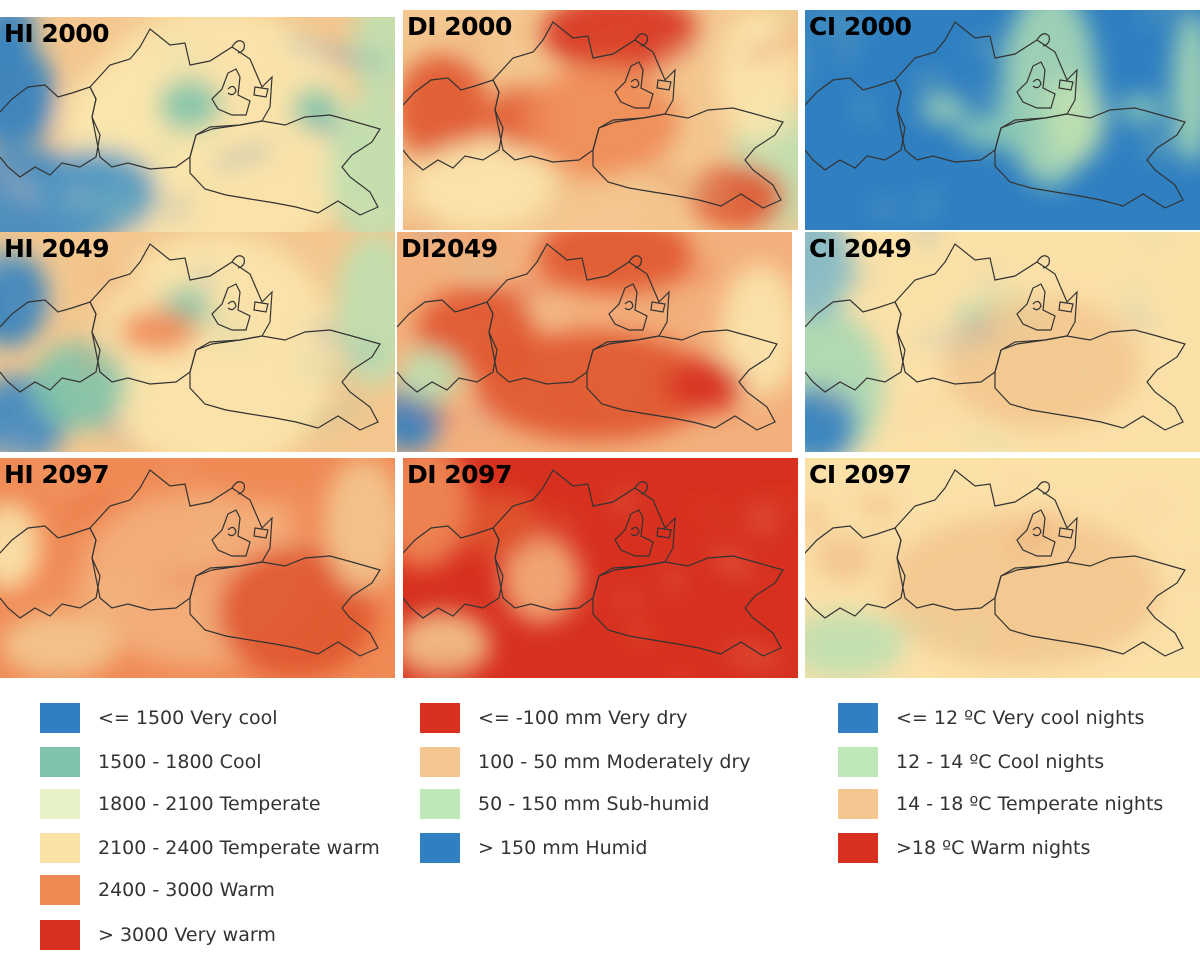 The image size is (1200, 958). What do you see at coordinates (180, 804) in the screenshot?
I see `legend-item: 1800 - 2100 Temperate` at bounding box center [180, 804].